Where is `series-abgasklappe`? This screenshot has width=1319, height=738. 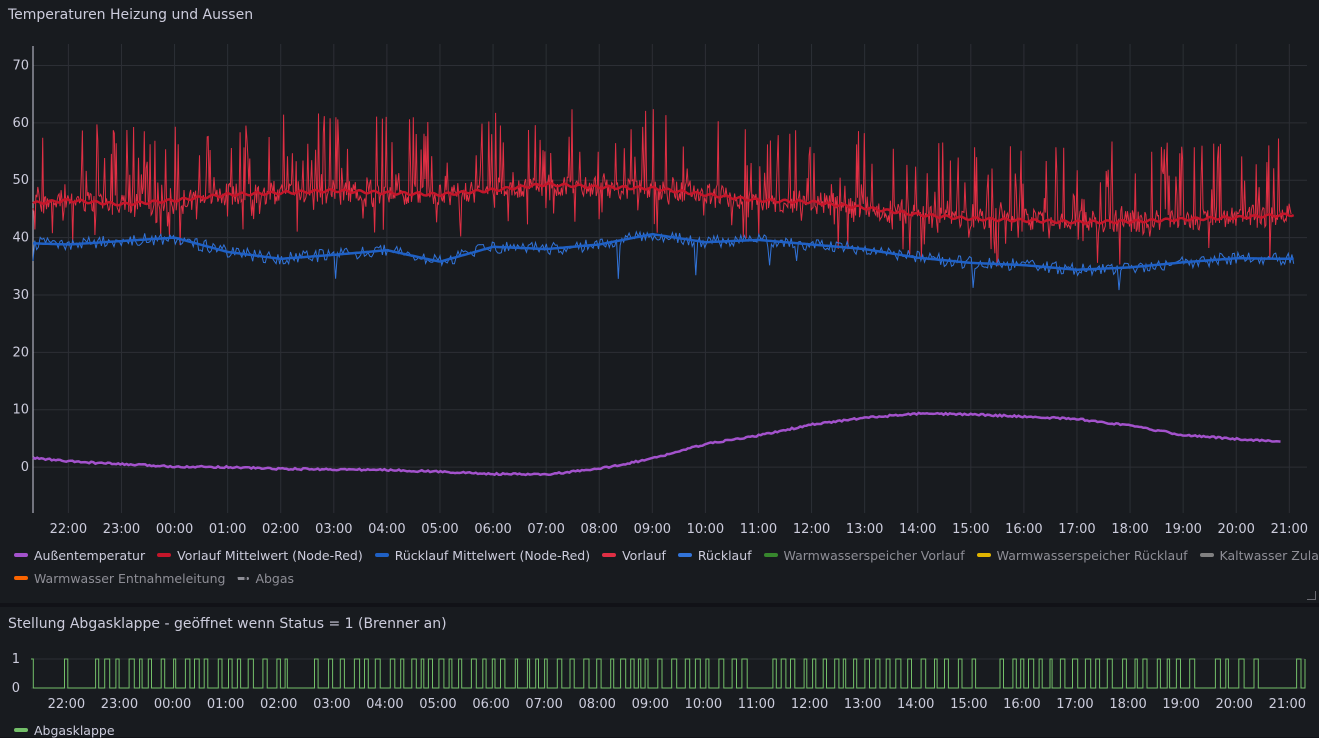
series-abgasklappe is located at coordinates (668, 673).